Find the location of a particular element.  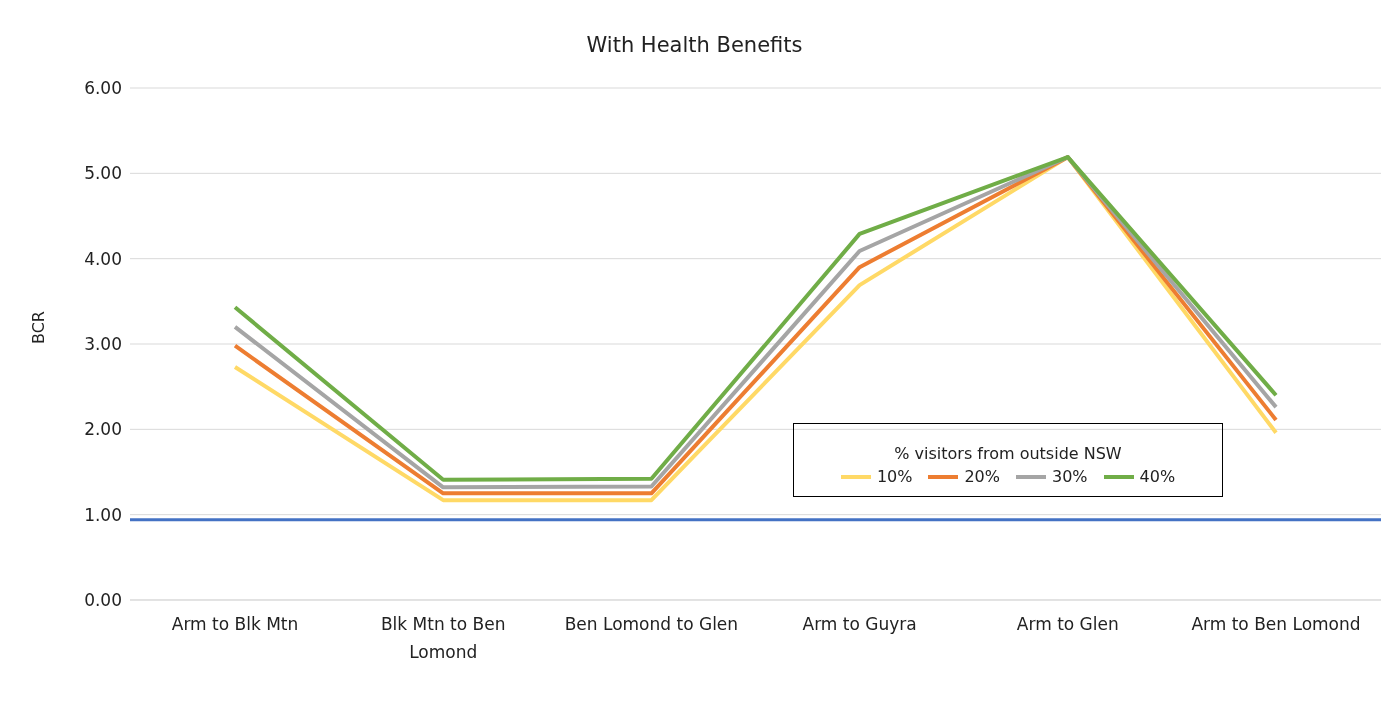

y-tick-label: 1.00 is located at coordinates (103, 514).